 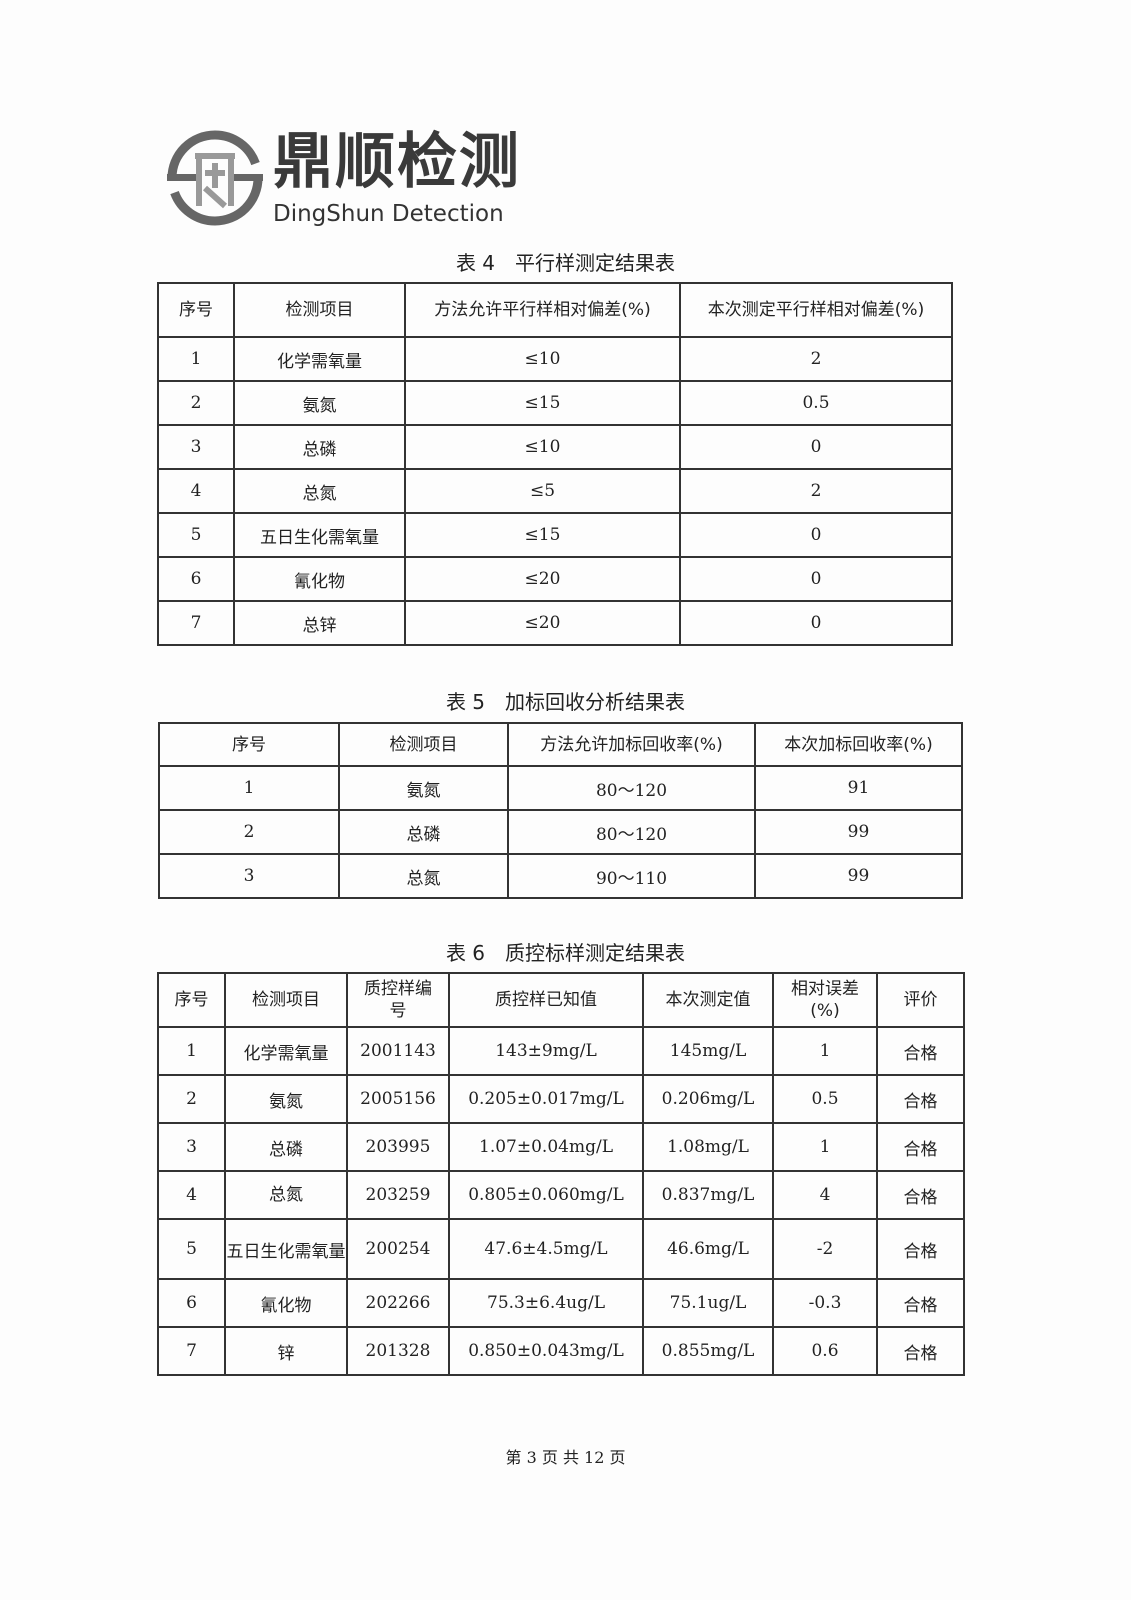 I want to click on table-cell: 0.5, so click(x=816, y=403).